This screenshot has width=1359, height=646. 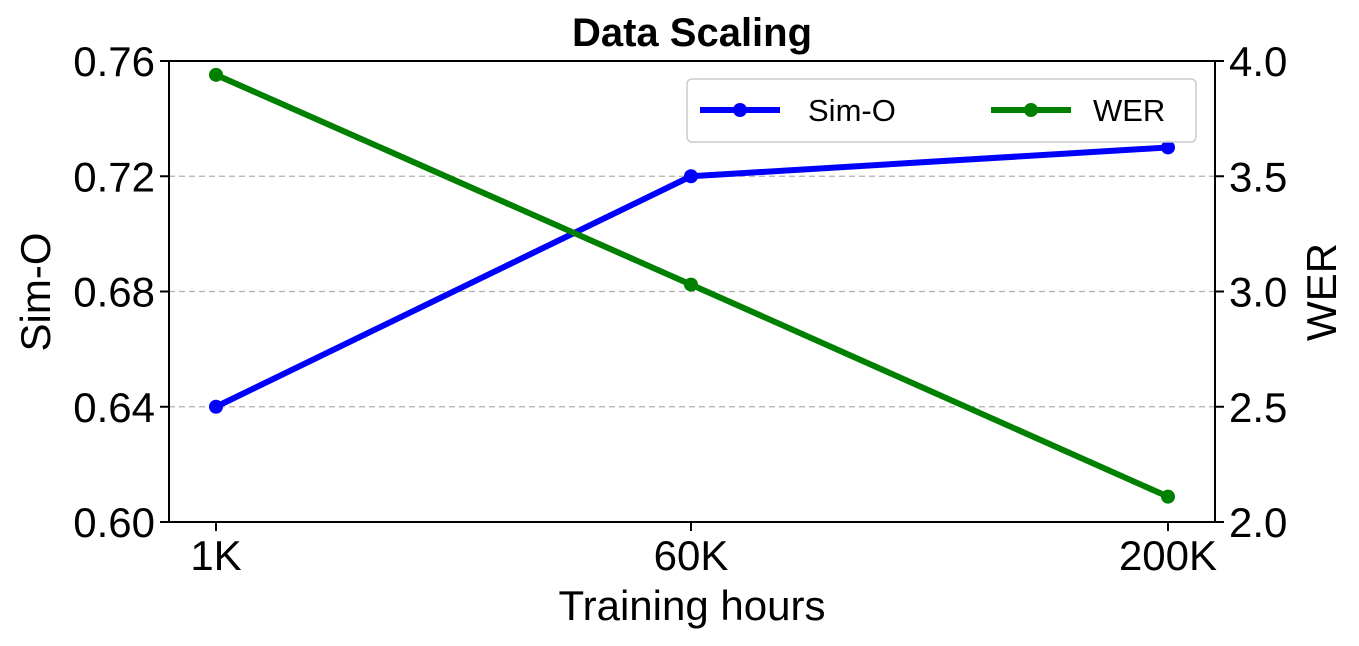 What do you see at coordinates (691, 555) in the screenshot?
I see `x-tick-label: 60K` at bounding box center [691, 555].